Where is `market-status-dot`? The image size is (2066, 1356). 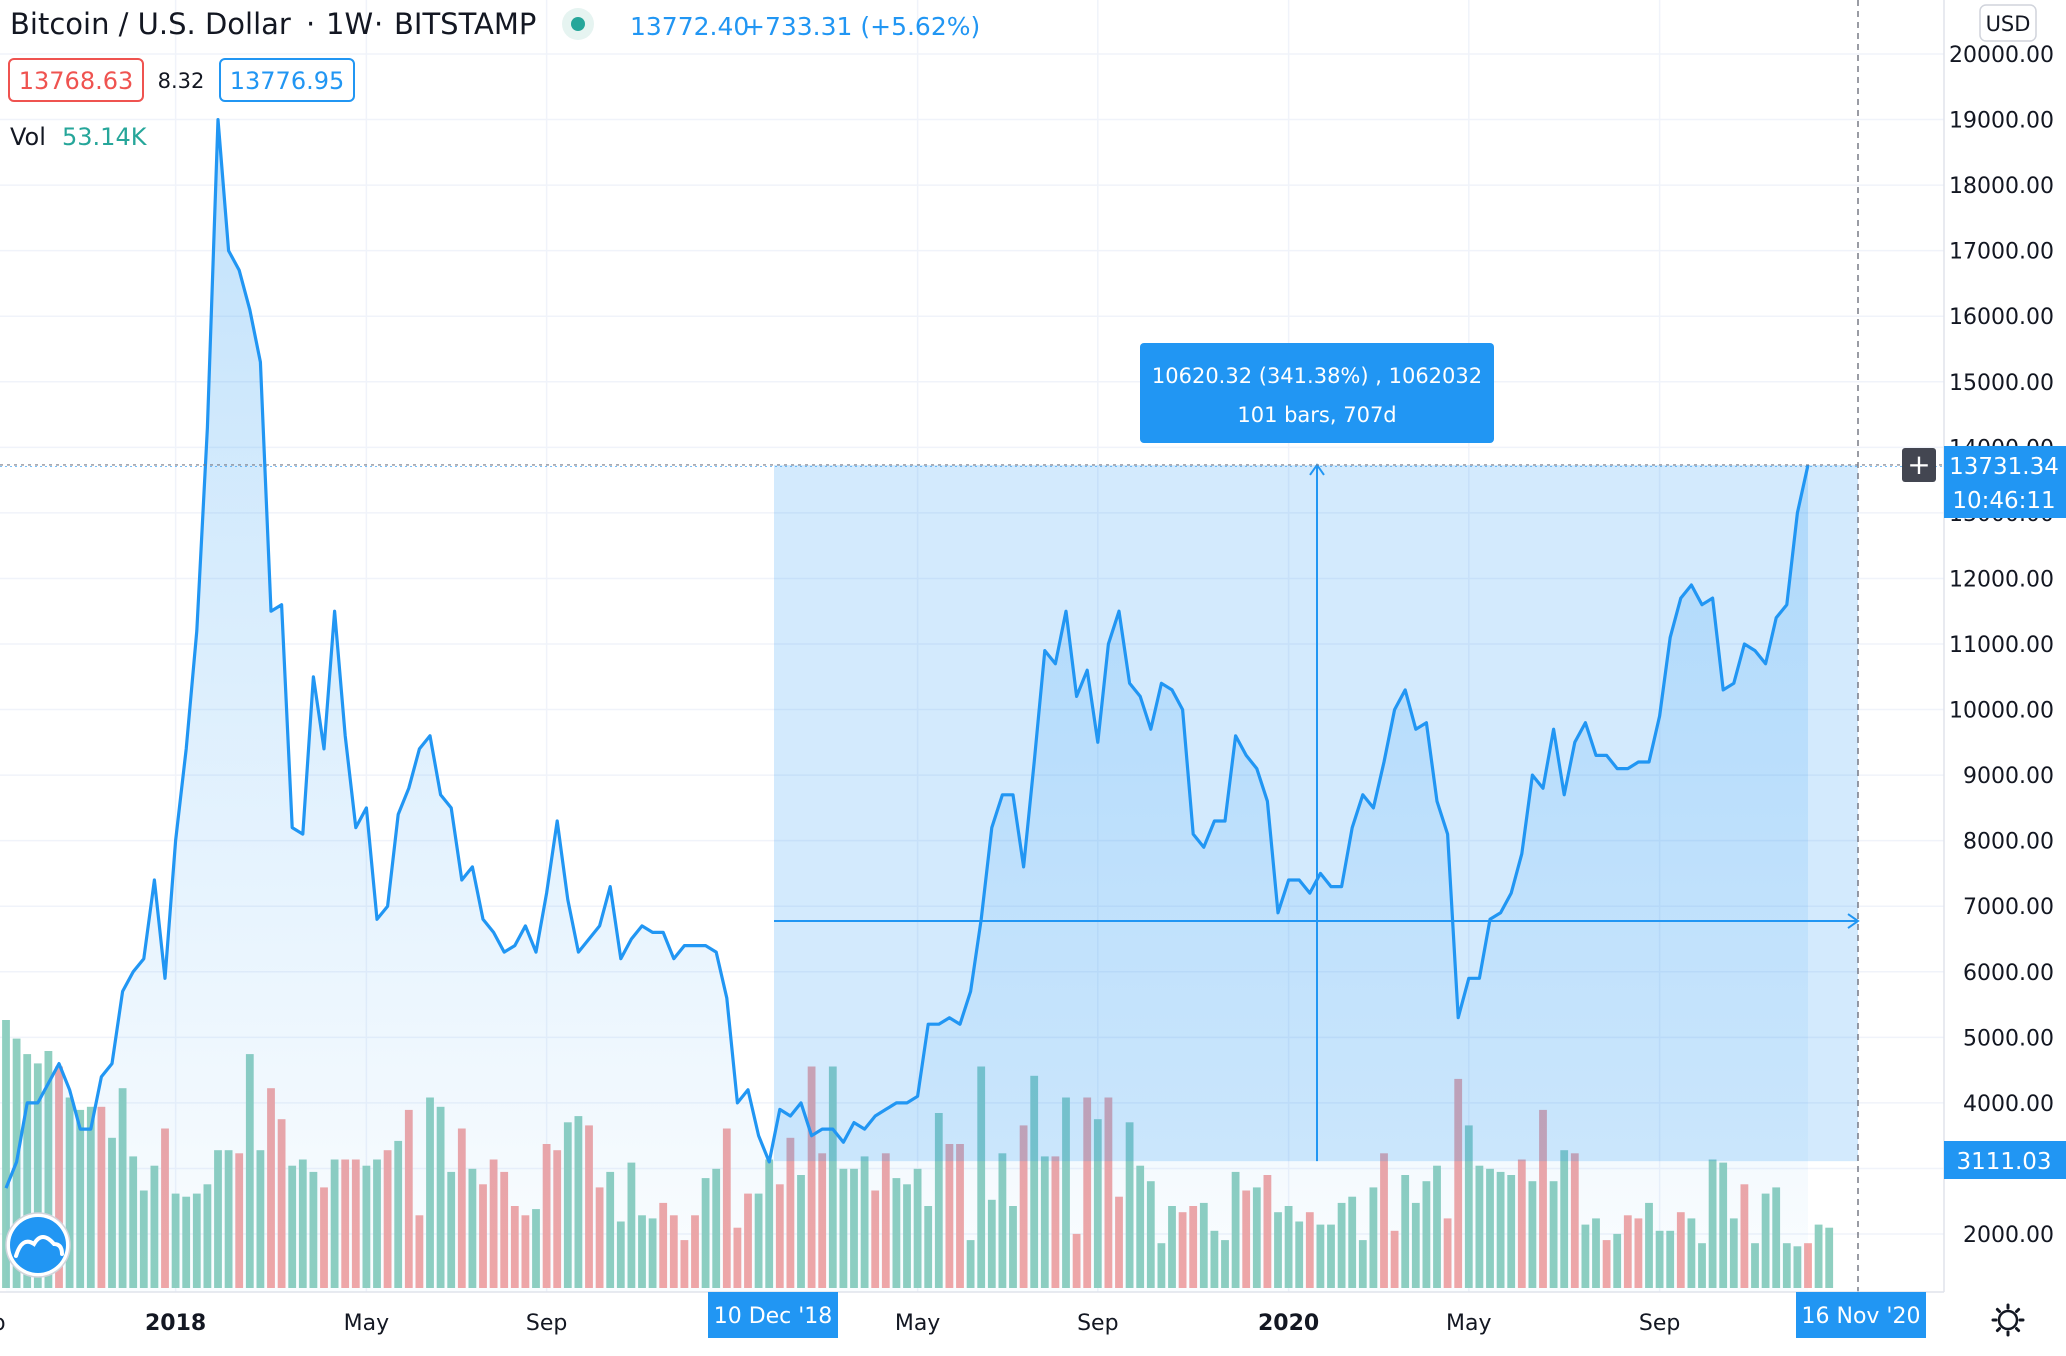 market-status-dot is located at coordinates (578, 24).